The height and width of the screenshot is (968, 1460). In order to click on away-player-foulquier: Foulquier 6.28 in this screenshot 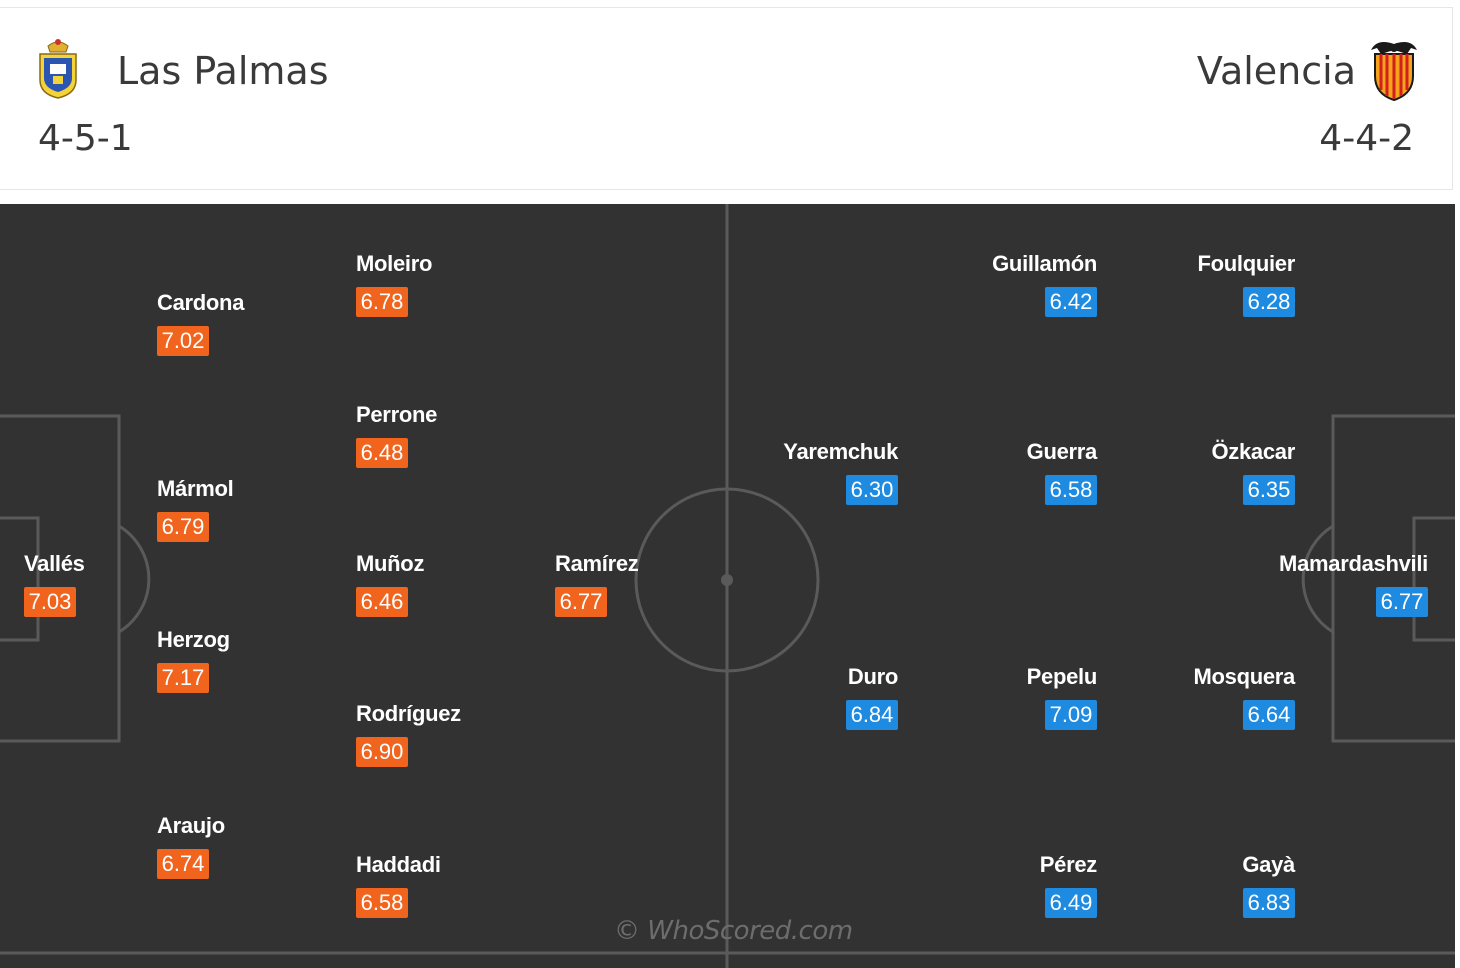, I will do `click(1185, 290)`.